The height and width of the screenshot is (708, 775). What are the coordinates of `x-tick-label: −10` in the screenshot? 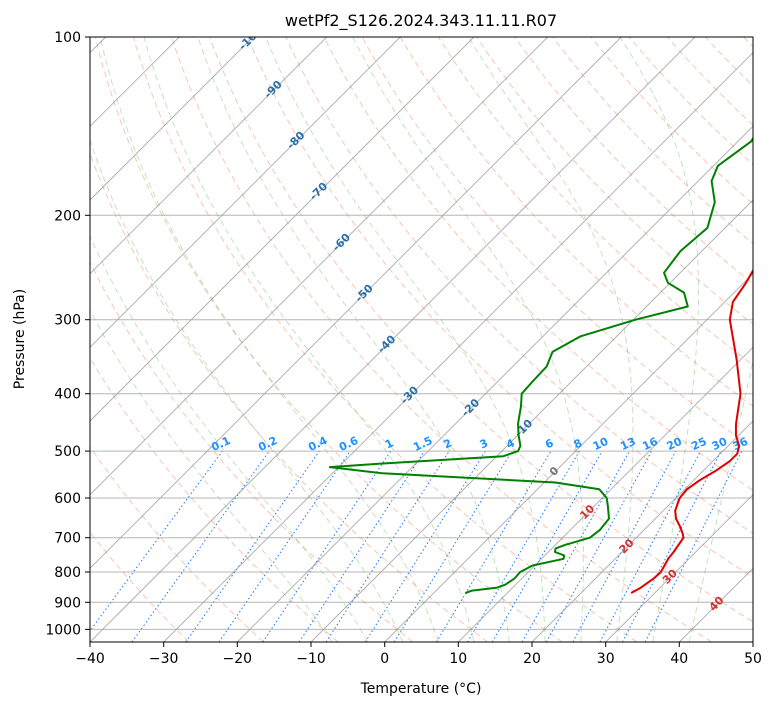 It's located at (311, 659).